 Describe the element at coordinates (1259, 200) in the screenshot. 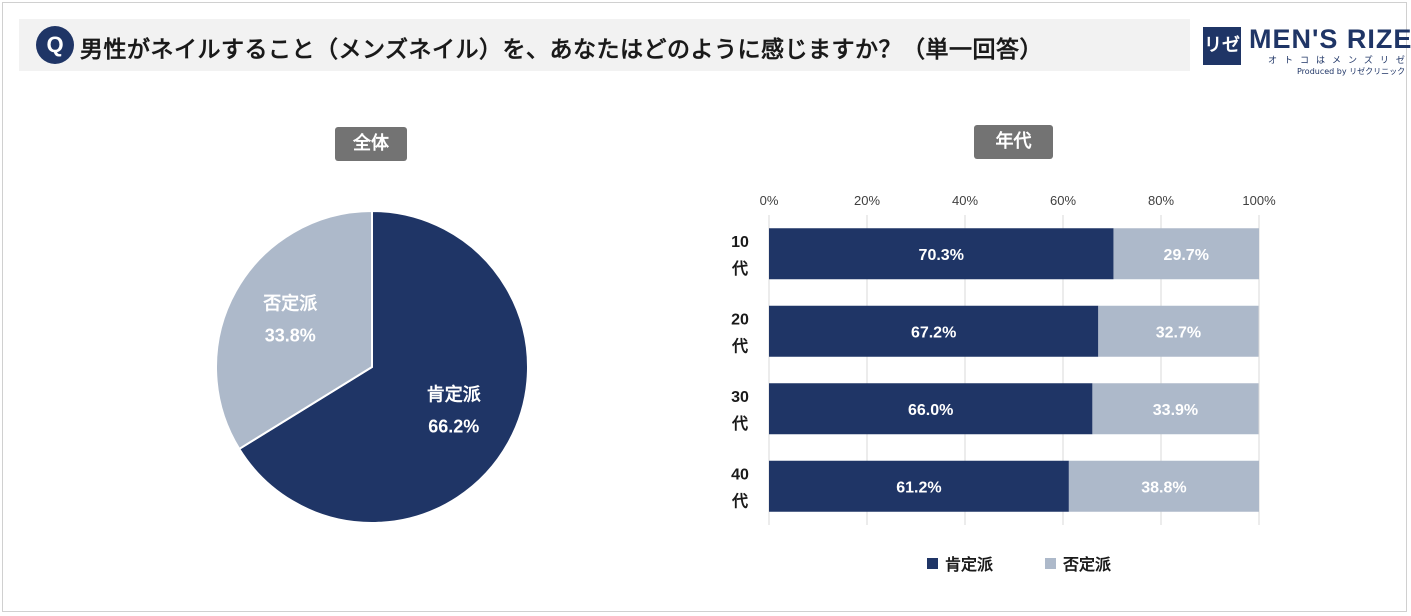

I see `x-tick-label: 100%` at that location.